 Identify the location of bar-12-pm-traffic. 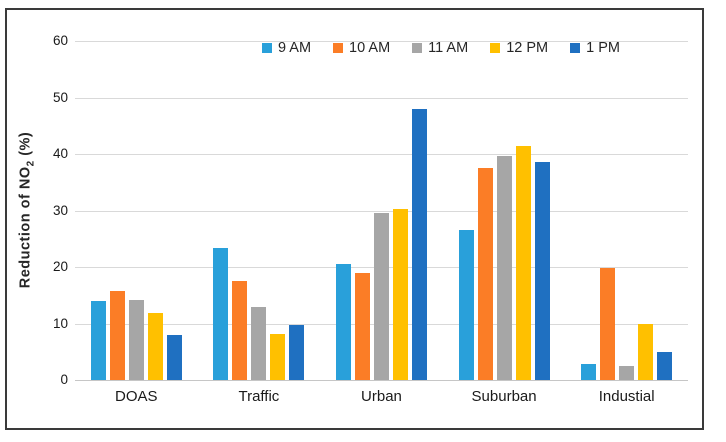
(278, 356).